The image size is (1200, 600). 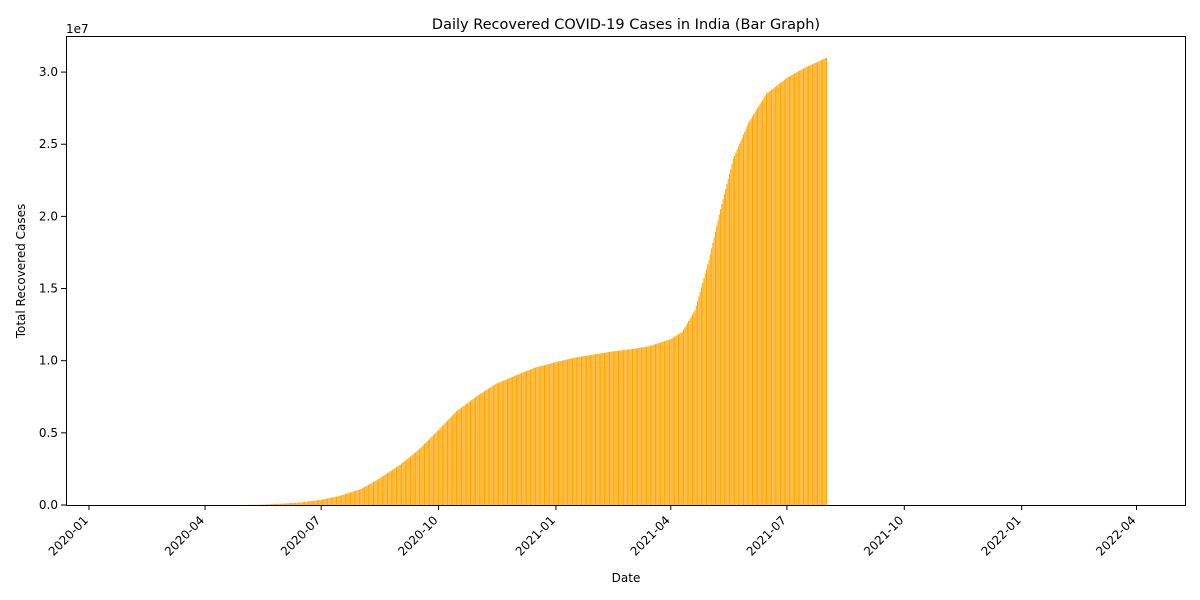 I want to click on x-tick-label: 2020-07, so click(x=300, y=535).